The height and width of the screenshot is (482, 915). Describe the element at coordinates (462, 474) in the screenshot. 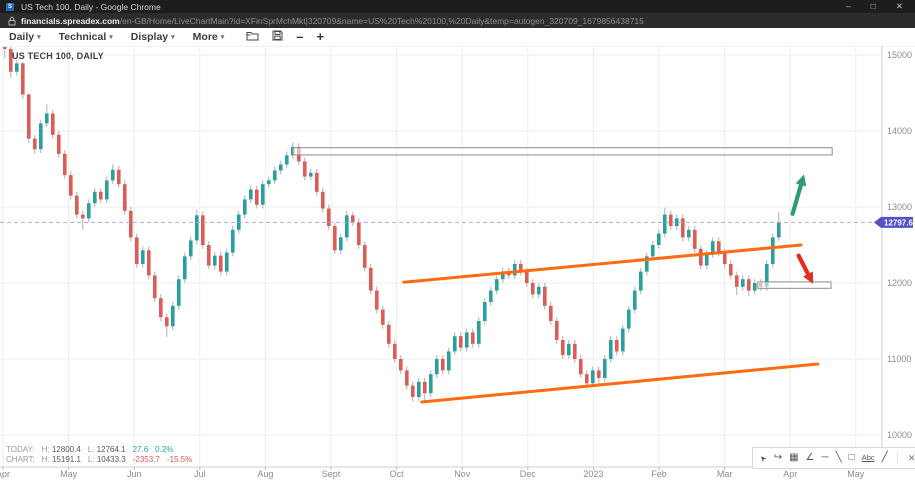

I see `svg-text: Nov` at that location.